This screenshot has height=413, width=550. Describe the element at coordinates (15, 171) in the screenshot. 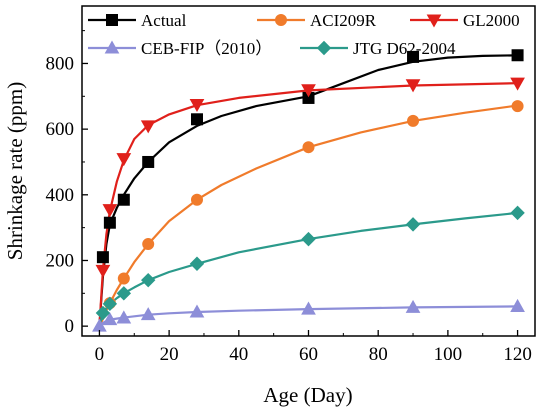

I see `y-axis-title: Shrinkage rate (ppm)` at that location.